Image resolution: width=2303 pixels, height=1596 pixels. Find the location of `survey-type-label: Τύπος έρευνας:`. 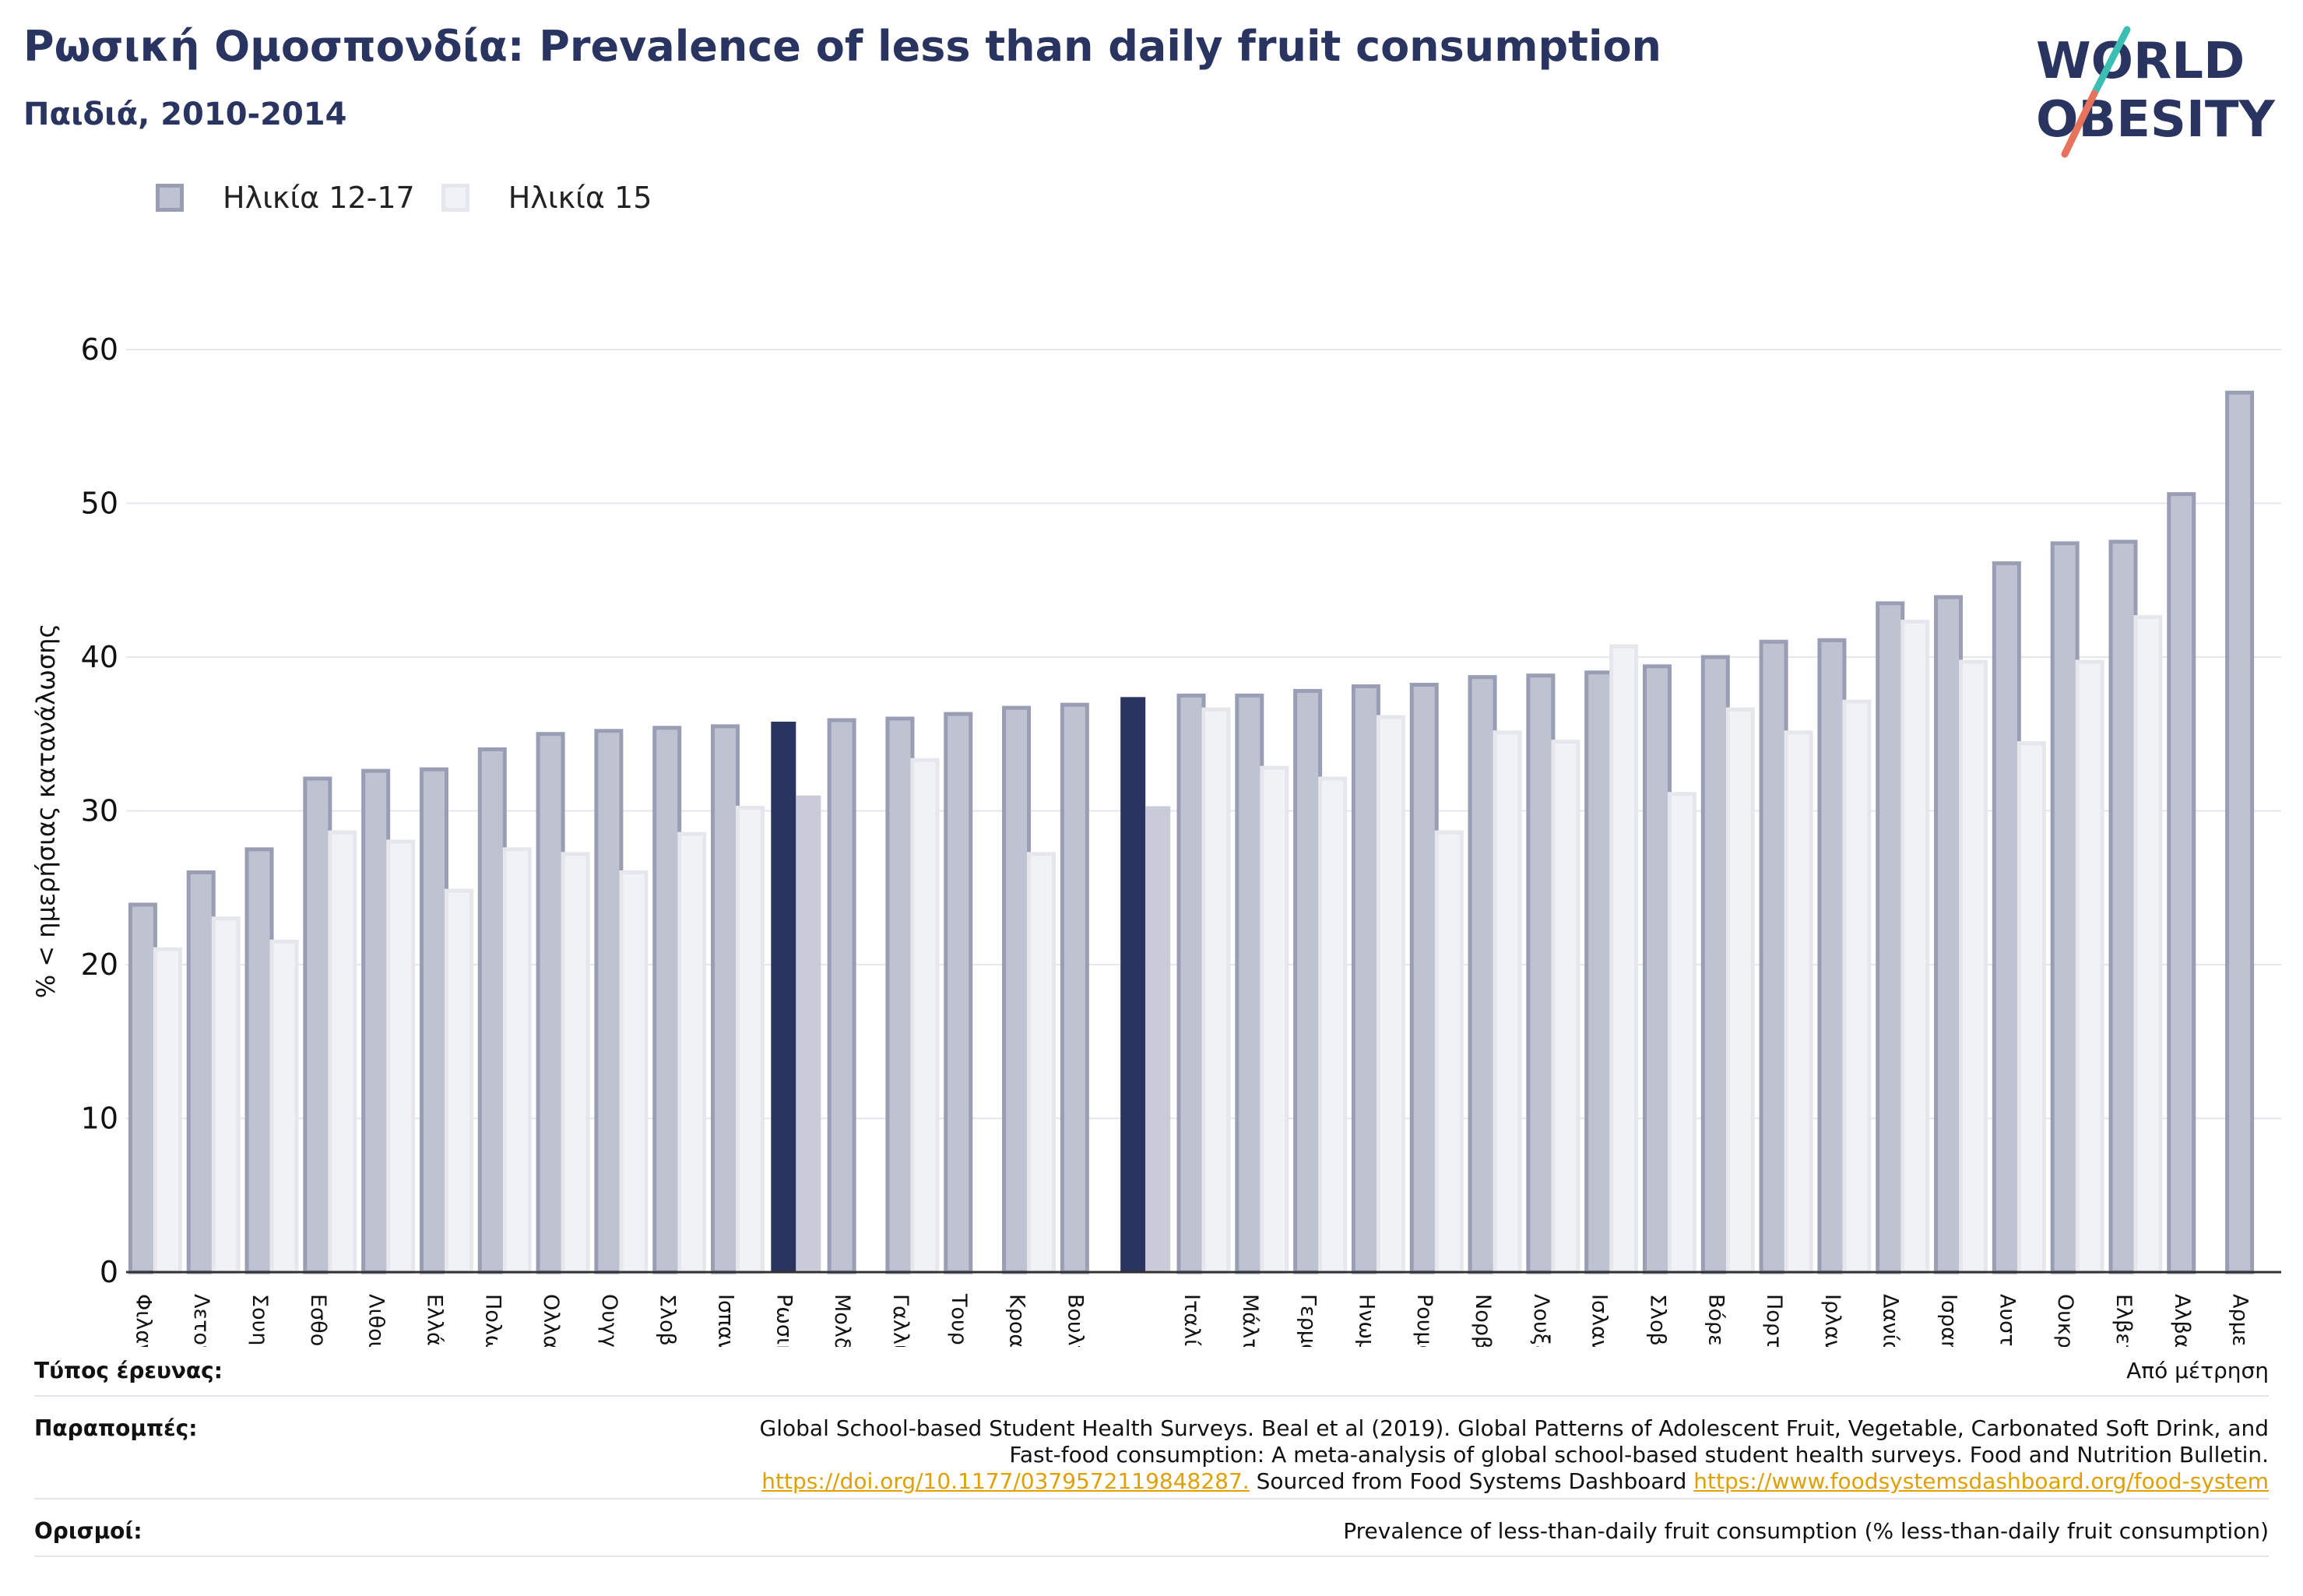

survey-type-label: Τύπος έρευνας: is located at coordinates (128, 1370).